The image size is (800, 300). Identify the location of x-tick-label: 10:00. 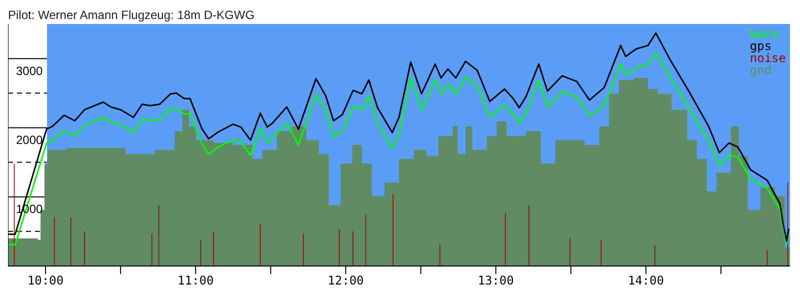
(45, 281).